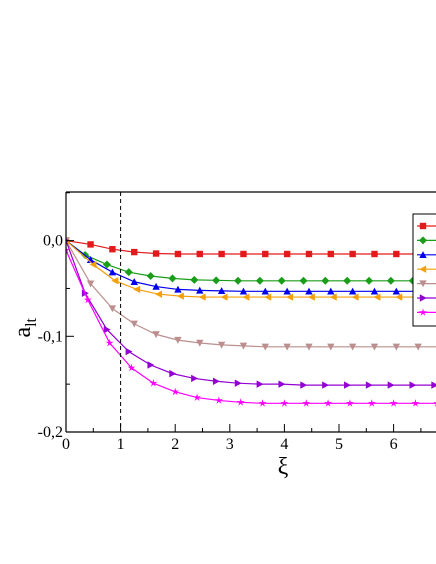 Image resolution: width=436 pixels, height=564 pixels. What do you see at coordinates (50, 336) in the screenshot?
I see `y-tick-label: -0,1` at bounding box center [50, 336].